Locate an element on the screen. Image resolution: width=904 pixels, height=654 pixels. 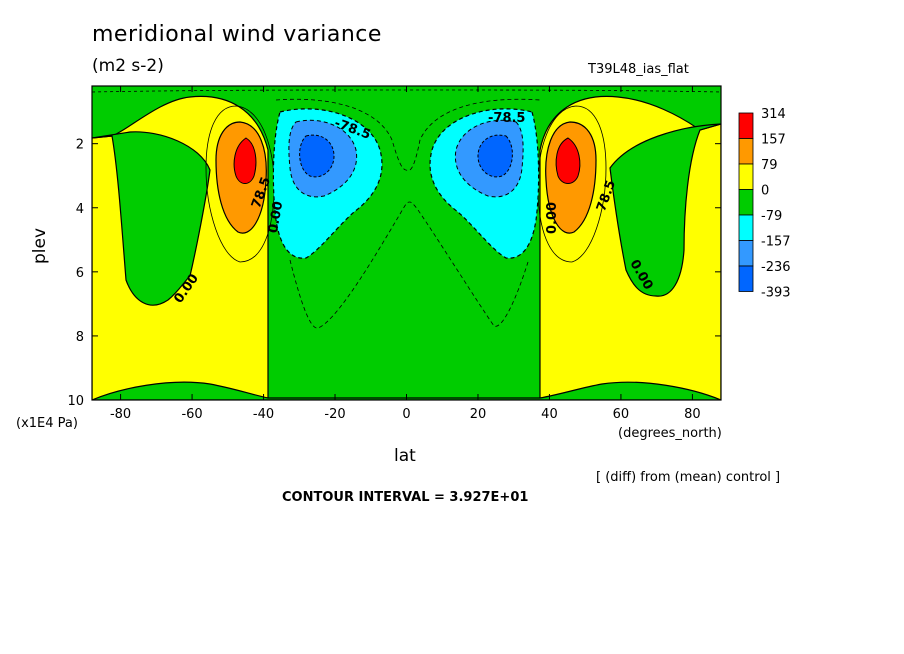
chart-units: (m2 s-2) is located at coordinates (128, 66).